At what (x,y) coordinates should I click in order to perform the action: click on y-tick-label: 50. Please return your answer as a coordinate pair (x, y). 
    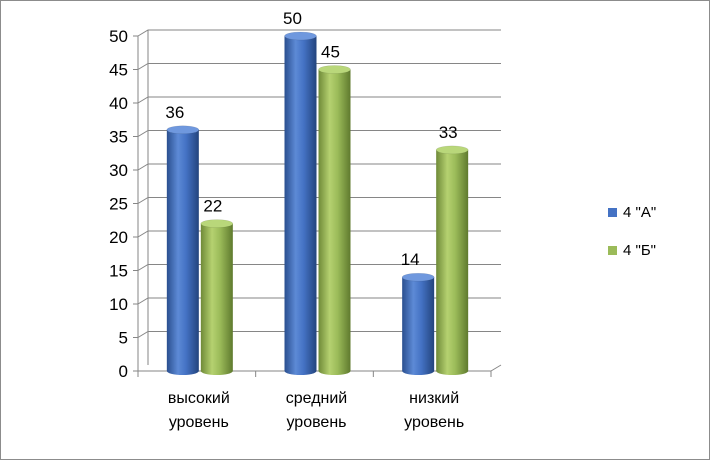
    Looking at the image, I should click on (118, 36).